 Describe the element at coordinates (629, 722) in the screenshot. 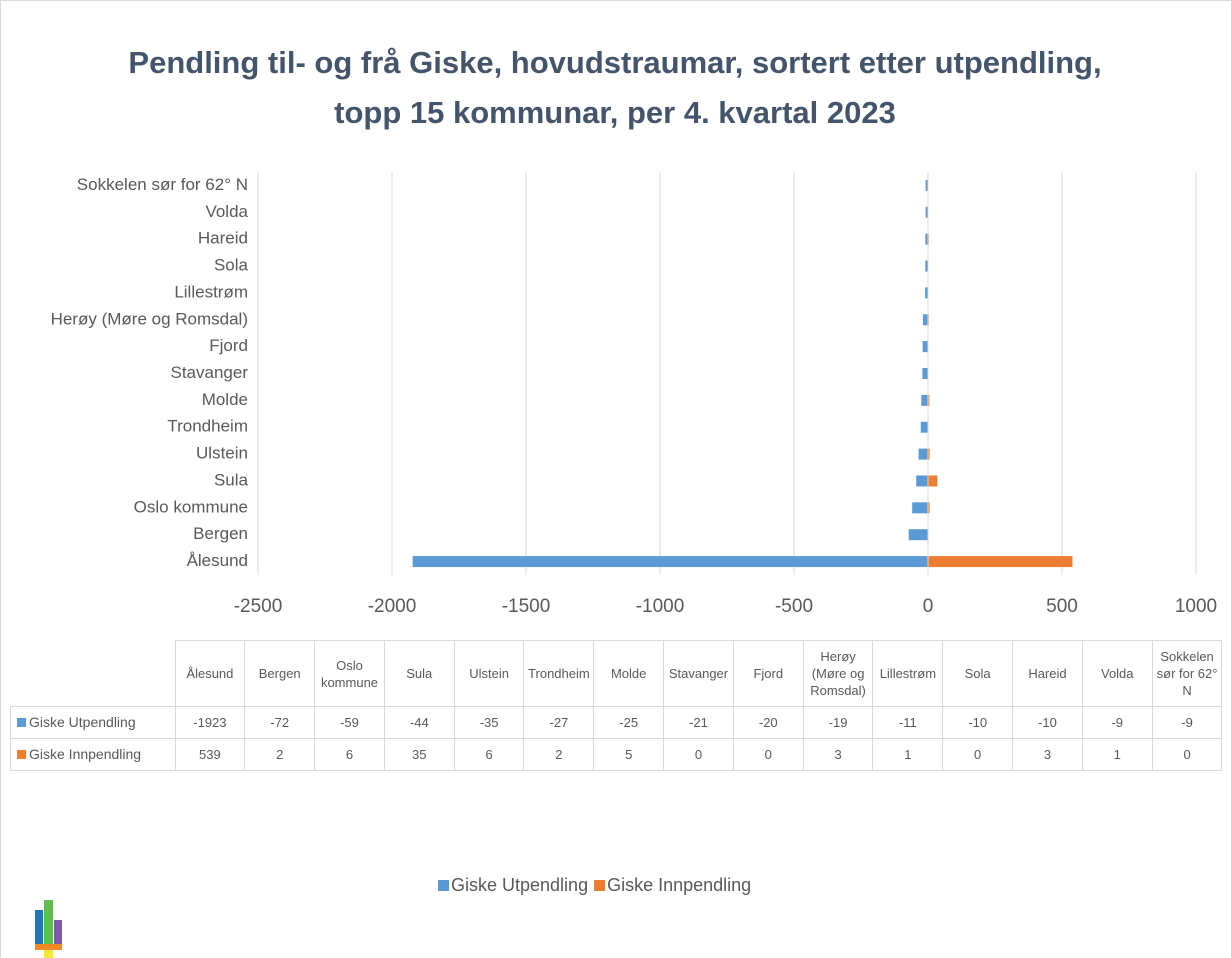

I see `table-cell: -25` at that location.